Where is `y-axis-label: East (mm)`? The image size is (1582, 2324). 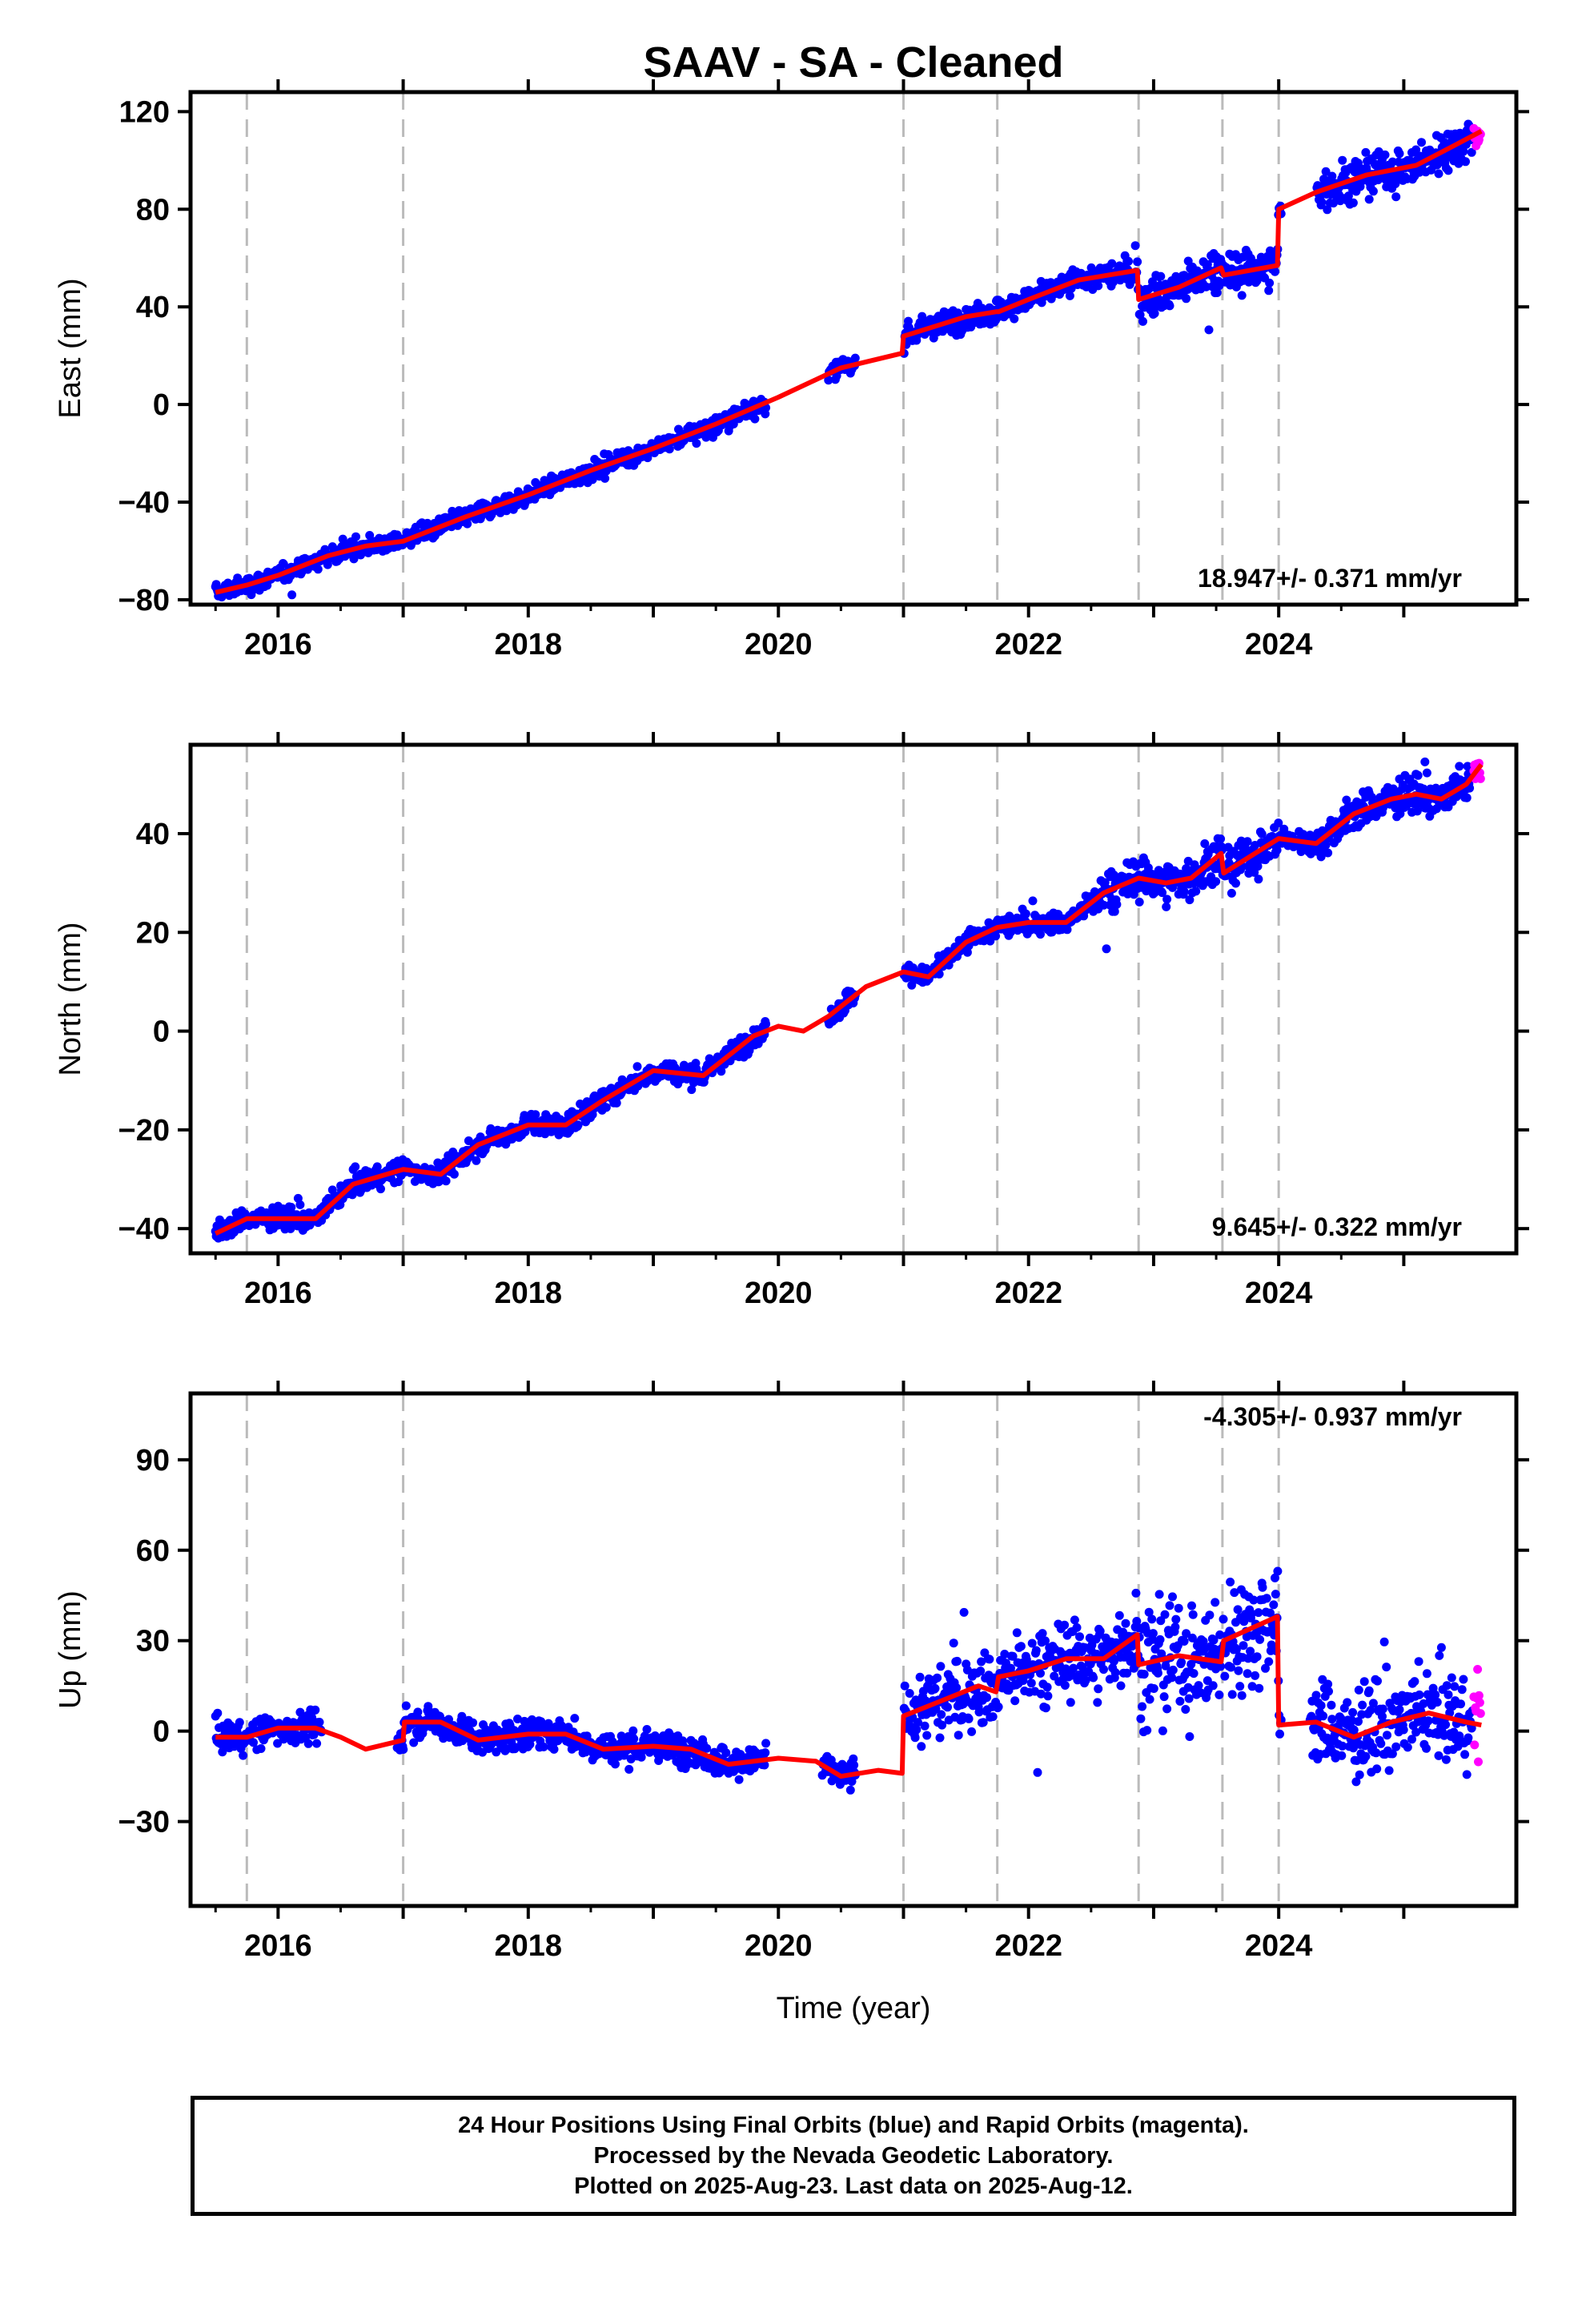
y-axis-label: East (mm) is located at coordinates (70, 348).